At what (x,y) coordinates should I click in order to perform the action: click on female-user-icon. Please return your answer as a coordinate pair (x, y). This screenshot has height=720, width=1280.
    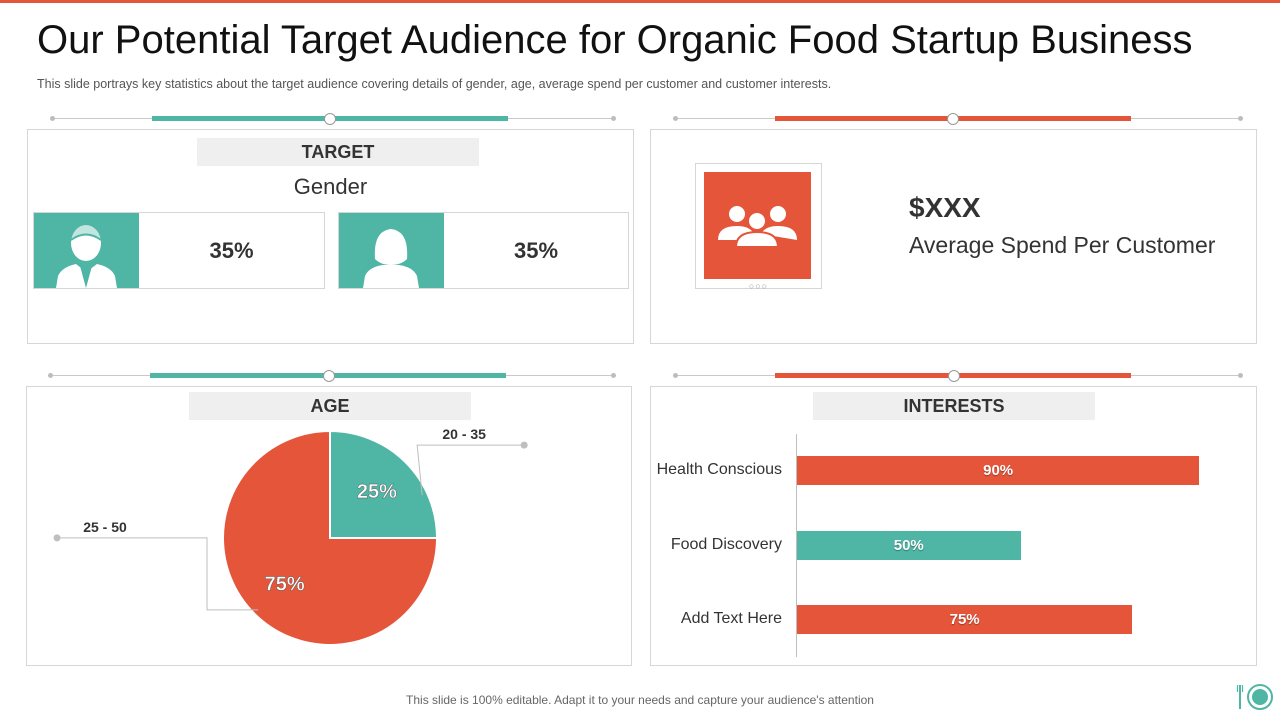
    Looking at the image, I should click on (391, 250).